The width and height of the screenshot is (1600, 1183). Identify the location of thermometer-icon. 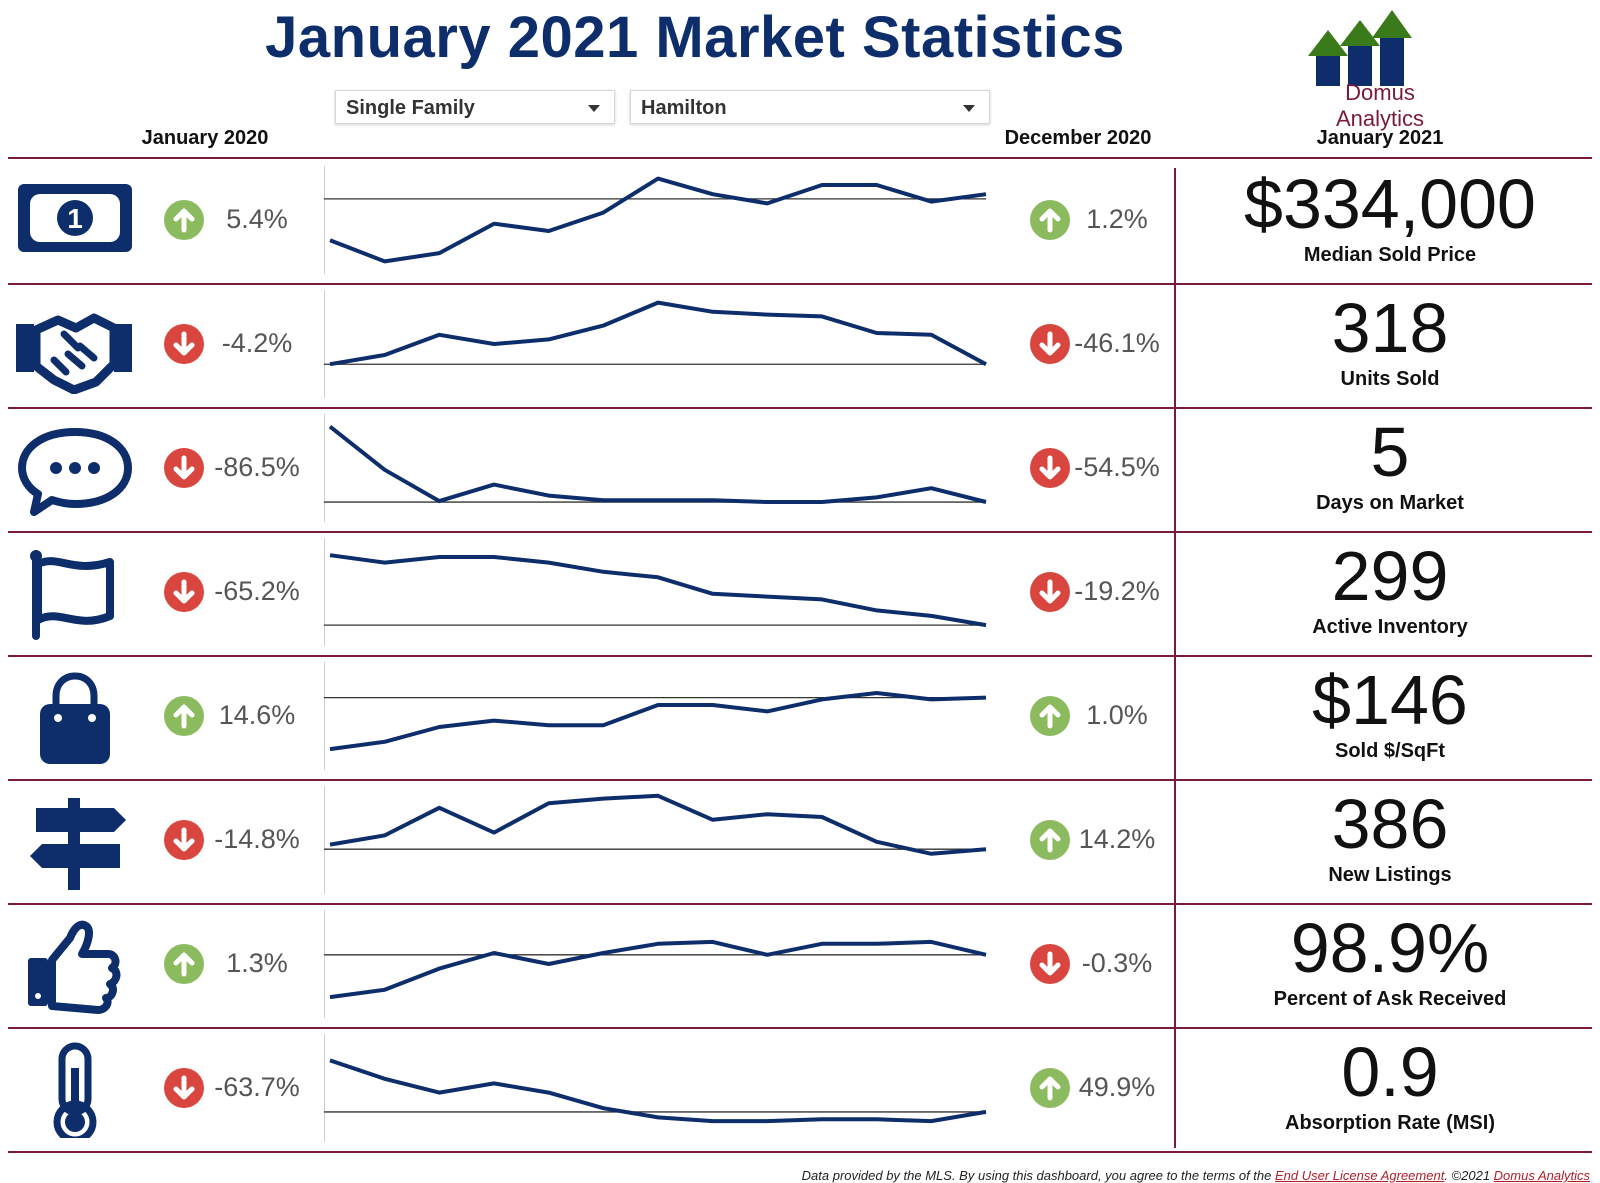
(75, 1090).